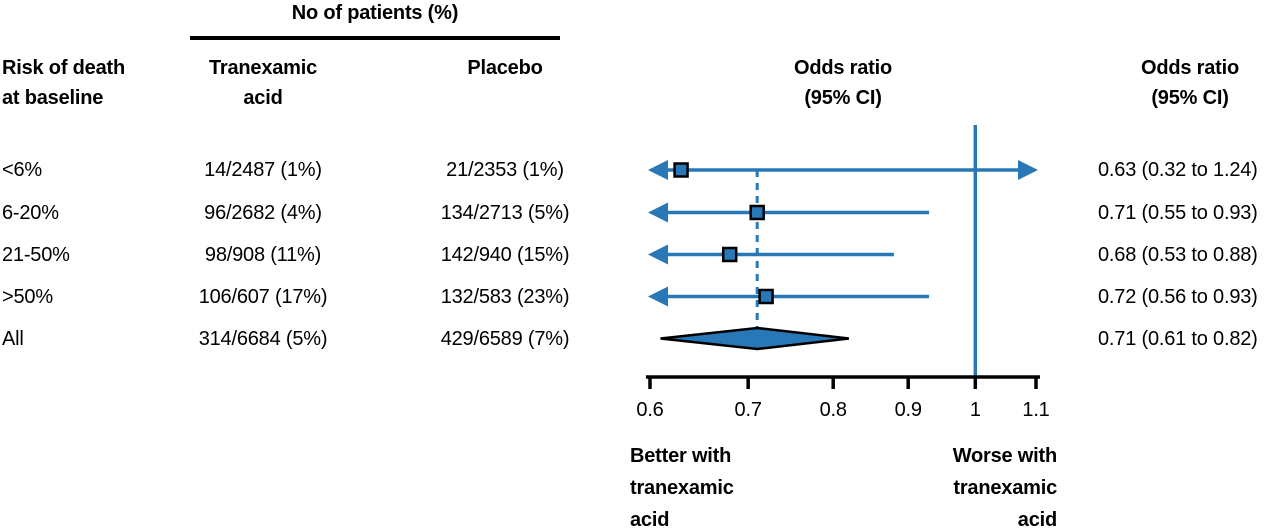 The image size is (1280, 528). I want to click on better-with-label-line3: acid, so click(650, 518).